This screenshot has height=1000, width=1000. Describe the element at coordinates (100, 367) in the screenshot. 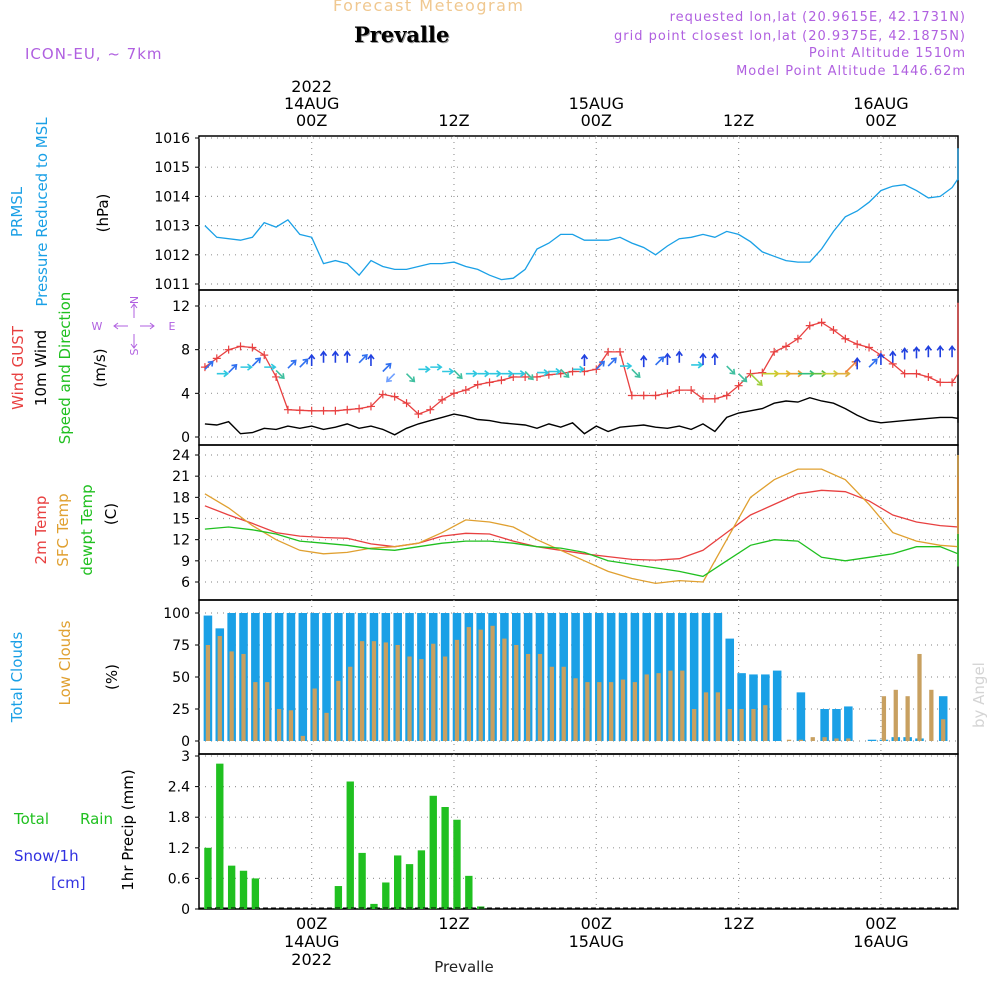

I see `wind-unit: (m/s)` at that location.